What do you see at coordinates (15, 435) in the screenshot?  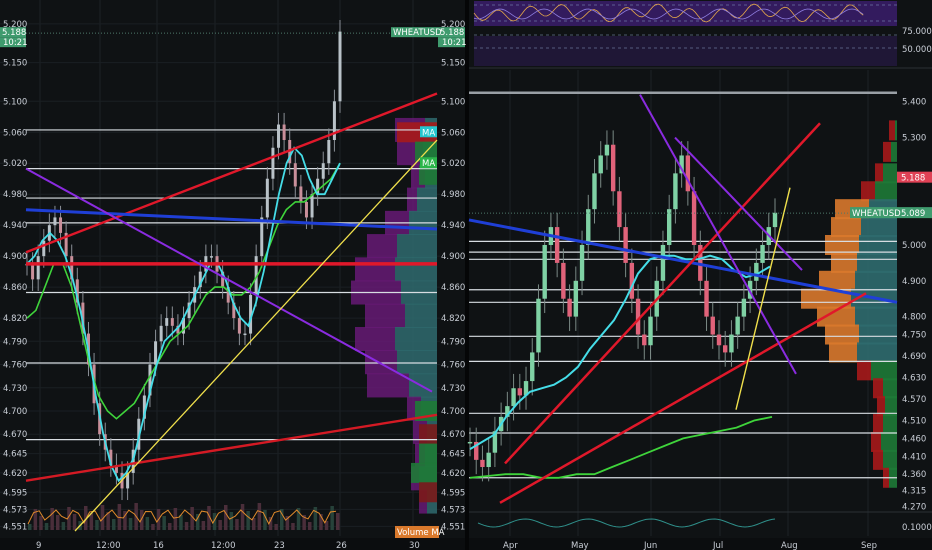 I see `price-tick-label: 4.670` at bounding box center [15, 435].